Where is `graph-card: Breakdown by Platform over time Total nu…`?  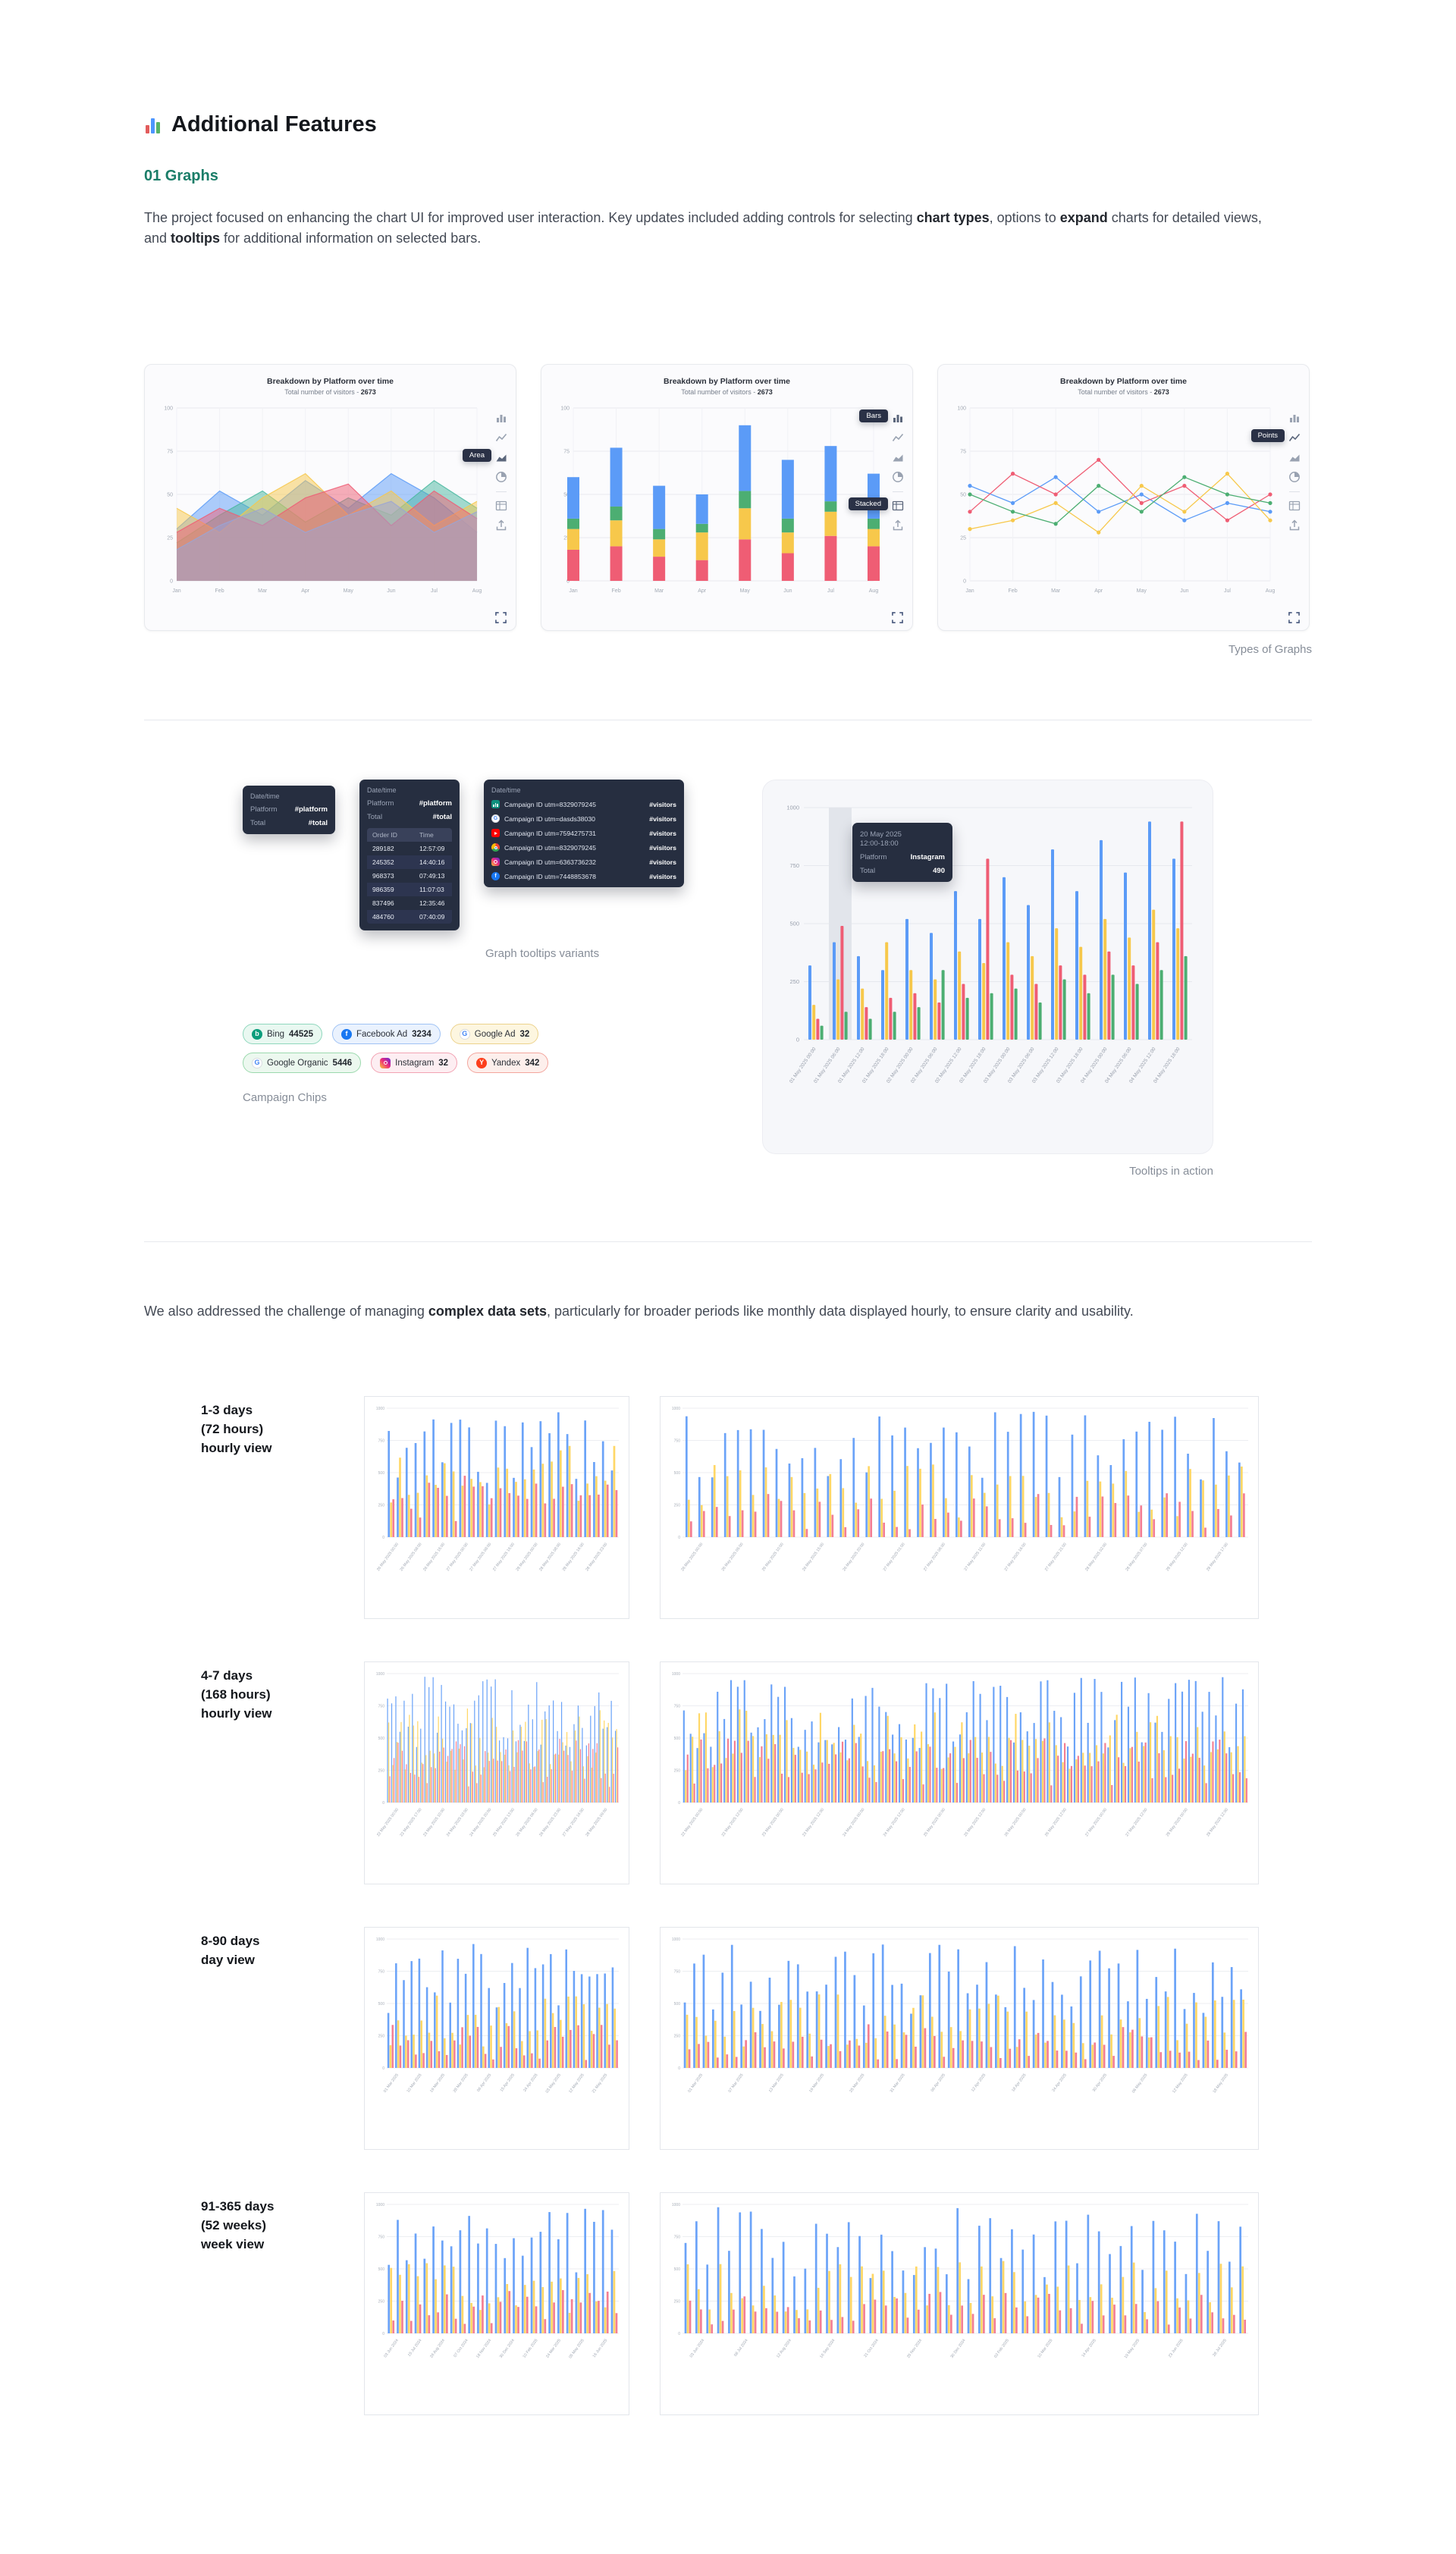 graph-card: Breakdown by Platform over time Total nu… is located at coordinates (1123, 497).